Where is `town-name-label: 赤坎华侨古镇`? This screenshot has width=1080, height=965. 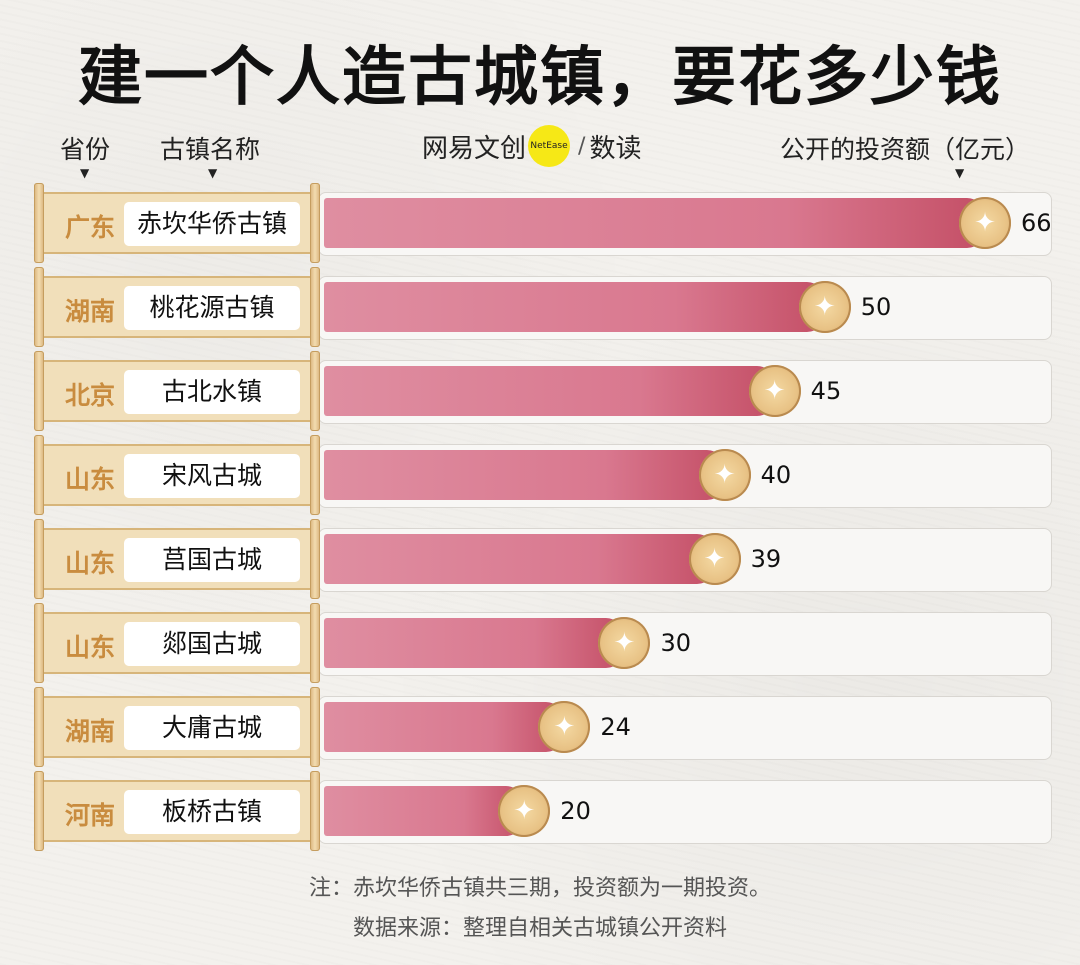 town-name-label: 赤坎华侨古镇 is located at coordinates (212, 224).